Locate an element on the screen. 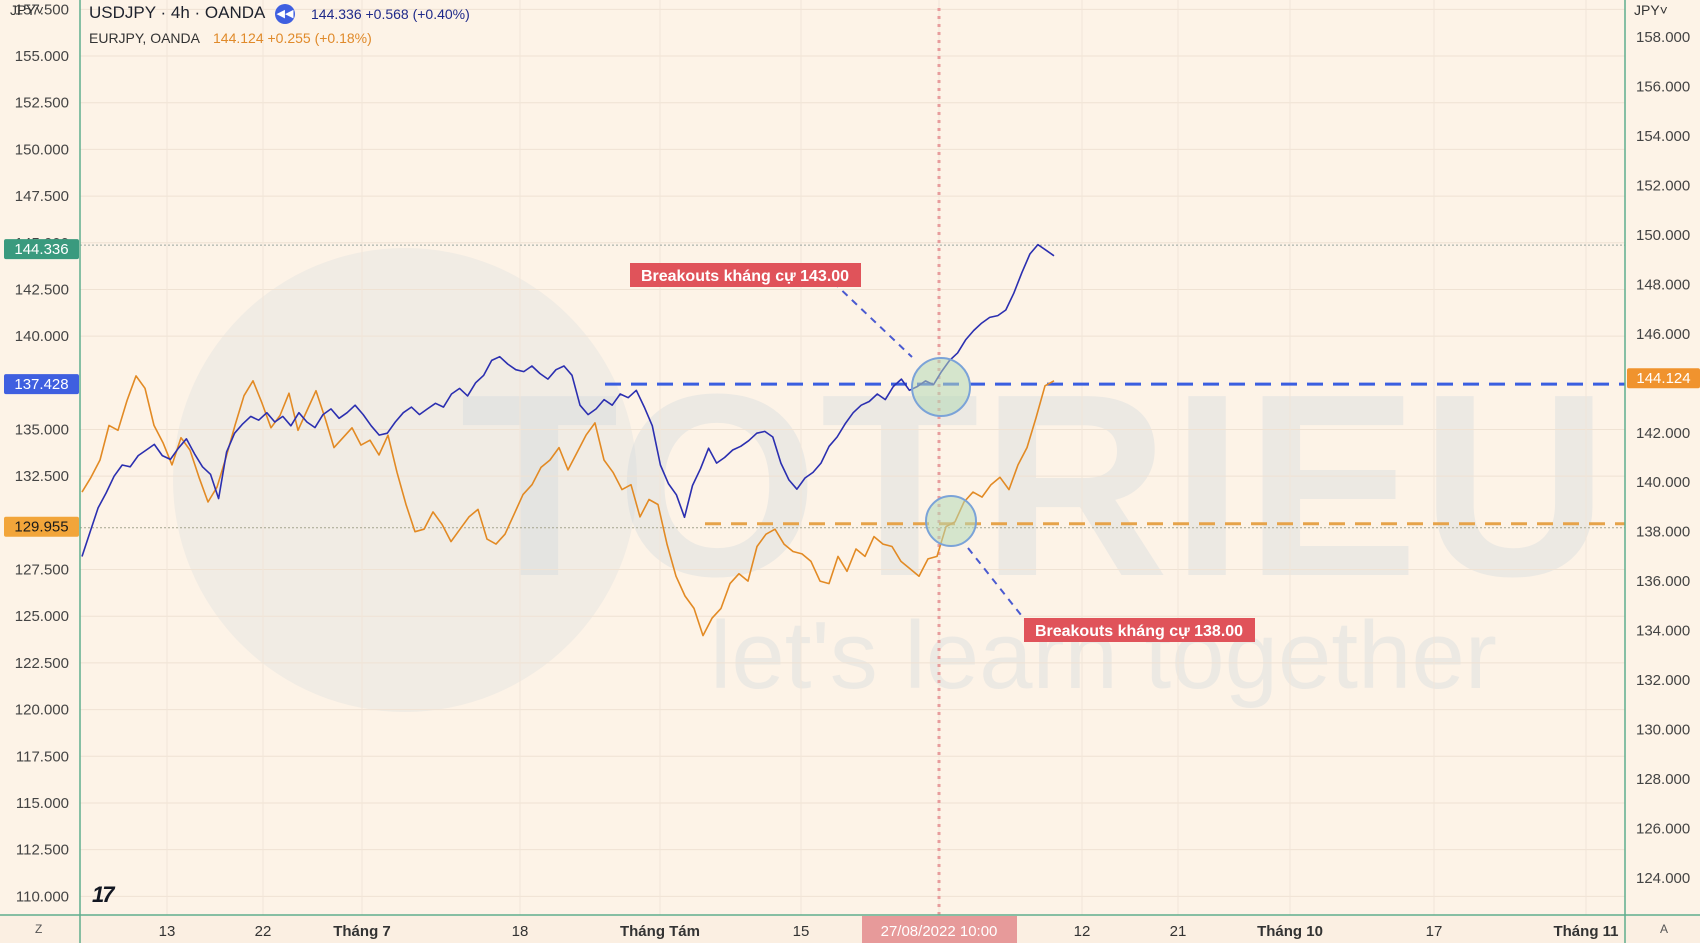  right-tick-label: 148.000 is located at coordinates (1663, 284).